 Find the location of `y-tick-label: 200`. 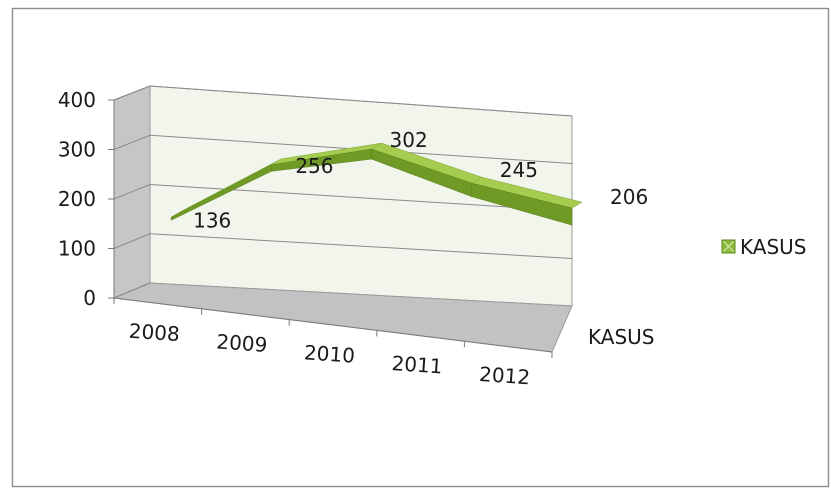

y-tick-label: 200 is located at coordinates (77, 199).